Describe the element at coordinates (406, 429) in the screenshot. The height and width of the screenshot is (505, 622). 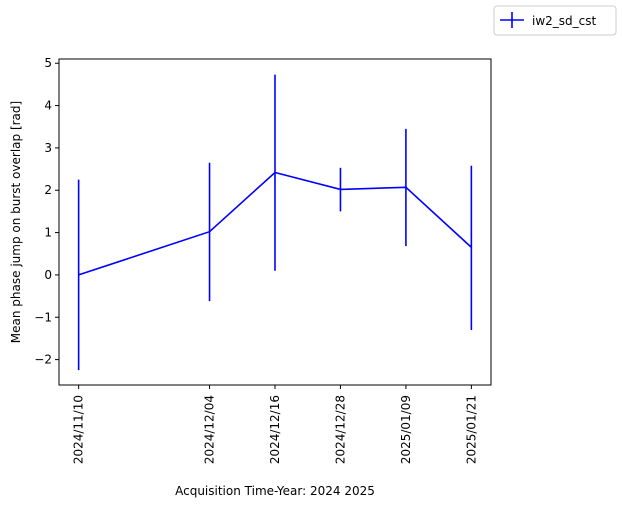
I see `x-tick-label: 2025/01/09` at that location.